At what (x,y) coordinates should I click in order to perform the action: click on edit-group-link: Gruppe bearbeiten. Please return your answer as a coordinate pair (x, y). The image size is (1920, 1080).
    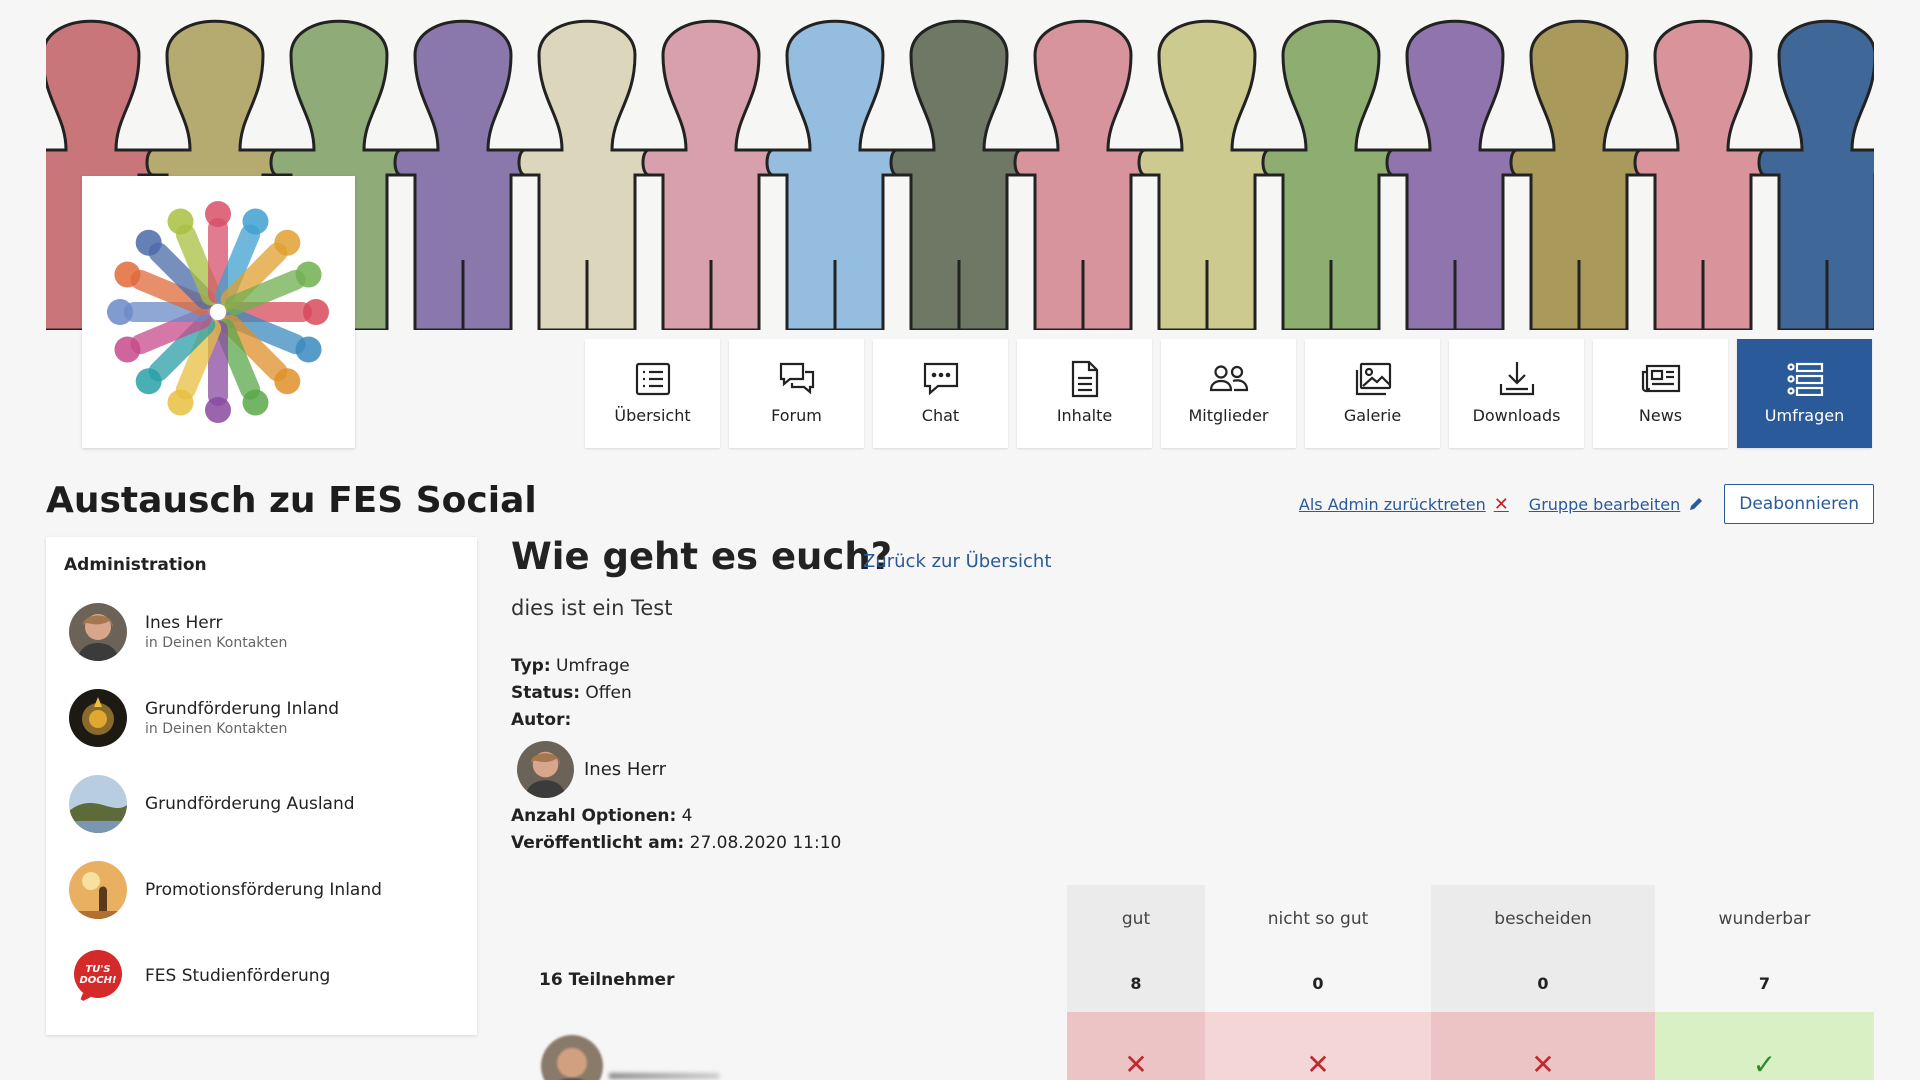
    Looking at the image, I should click on (1616, 504).